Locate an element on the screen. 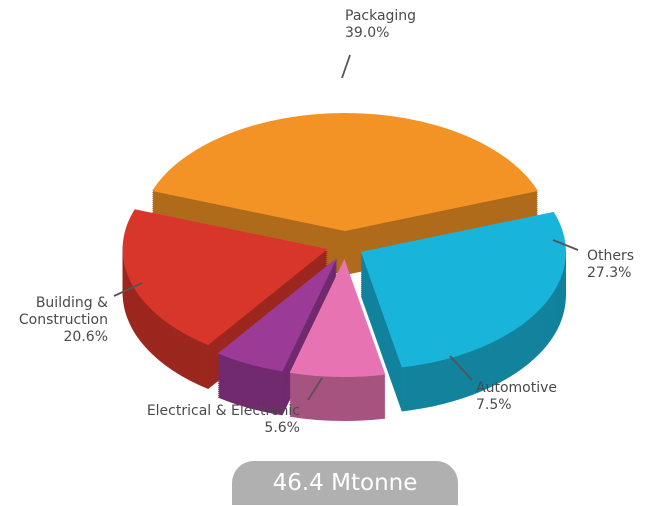  slice-label: Others 27.3% is located at coordinates (616, 265).